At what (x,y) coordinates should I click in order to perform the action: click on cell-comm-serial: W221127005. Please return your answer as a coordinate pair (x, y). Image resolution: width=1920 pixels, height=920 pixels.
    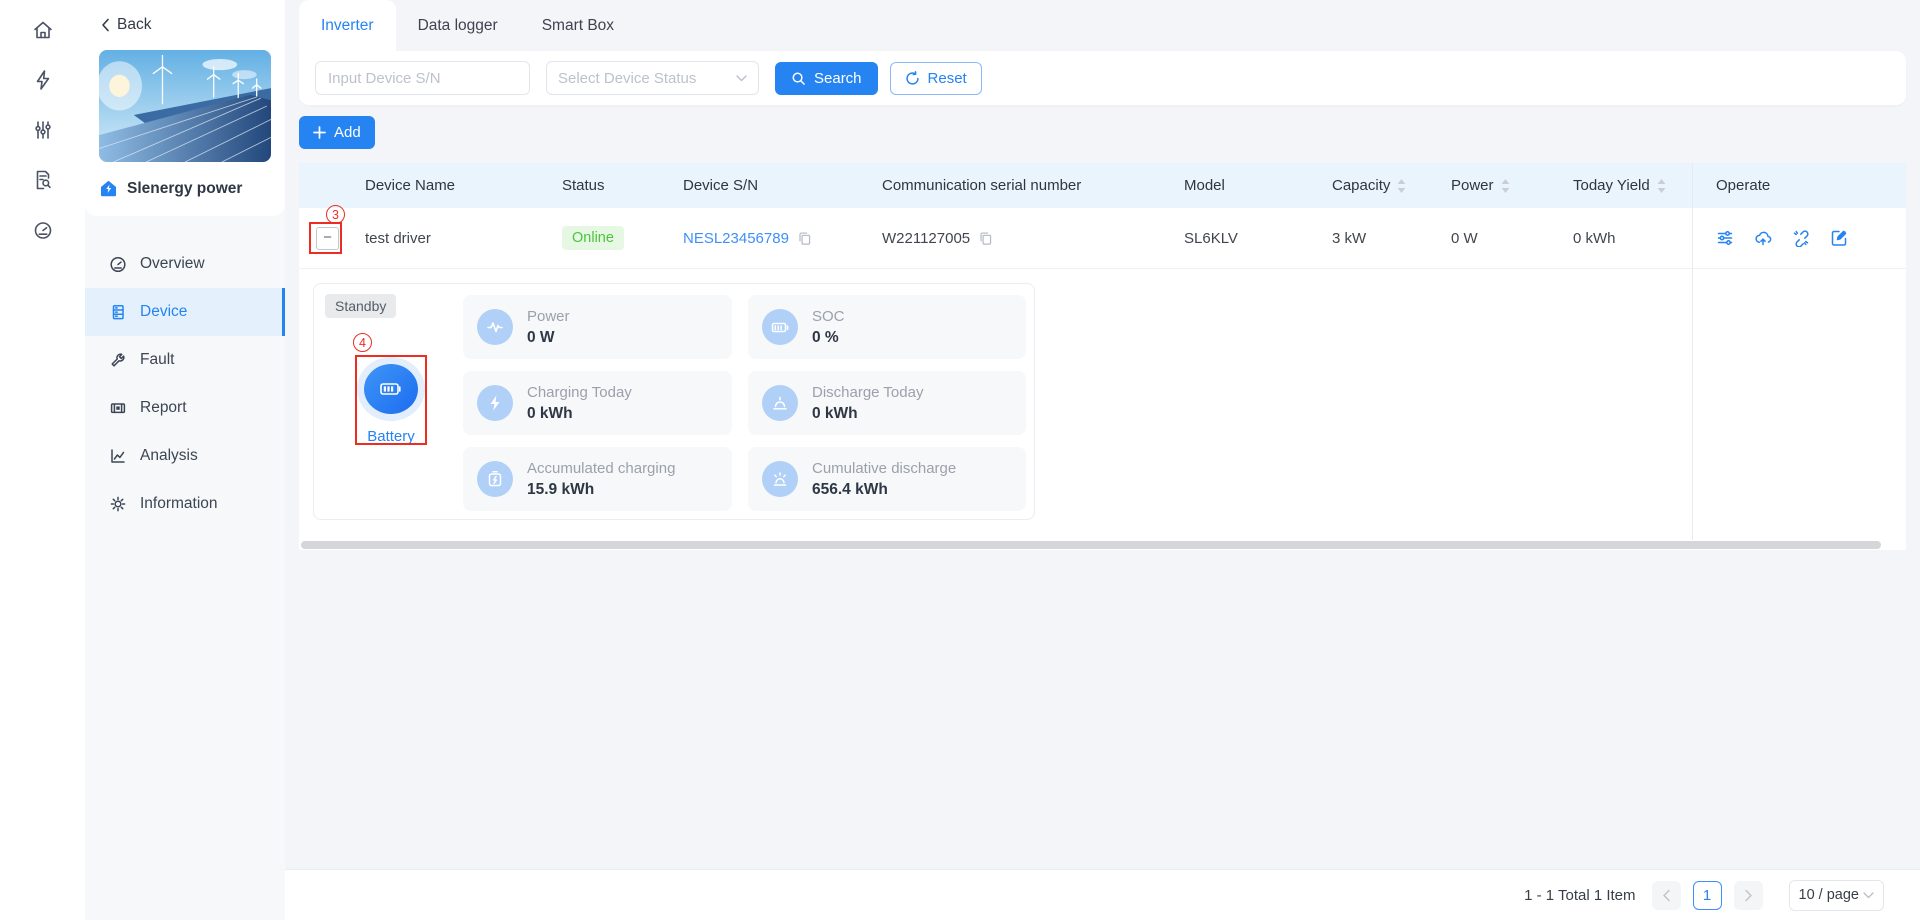
    Looking at the image, I should click on (1033, 238).